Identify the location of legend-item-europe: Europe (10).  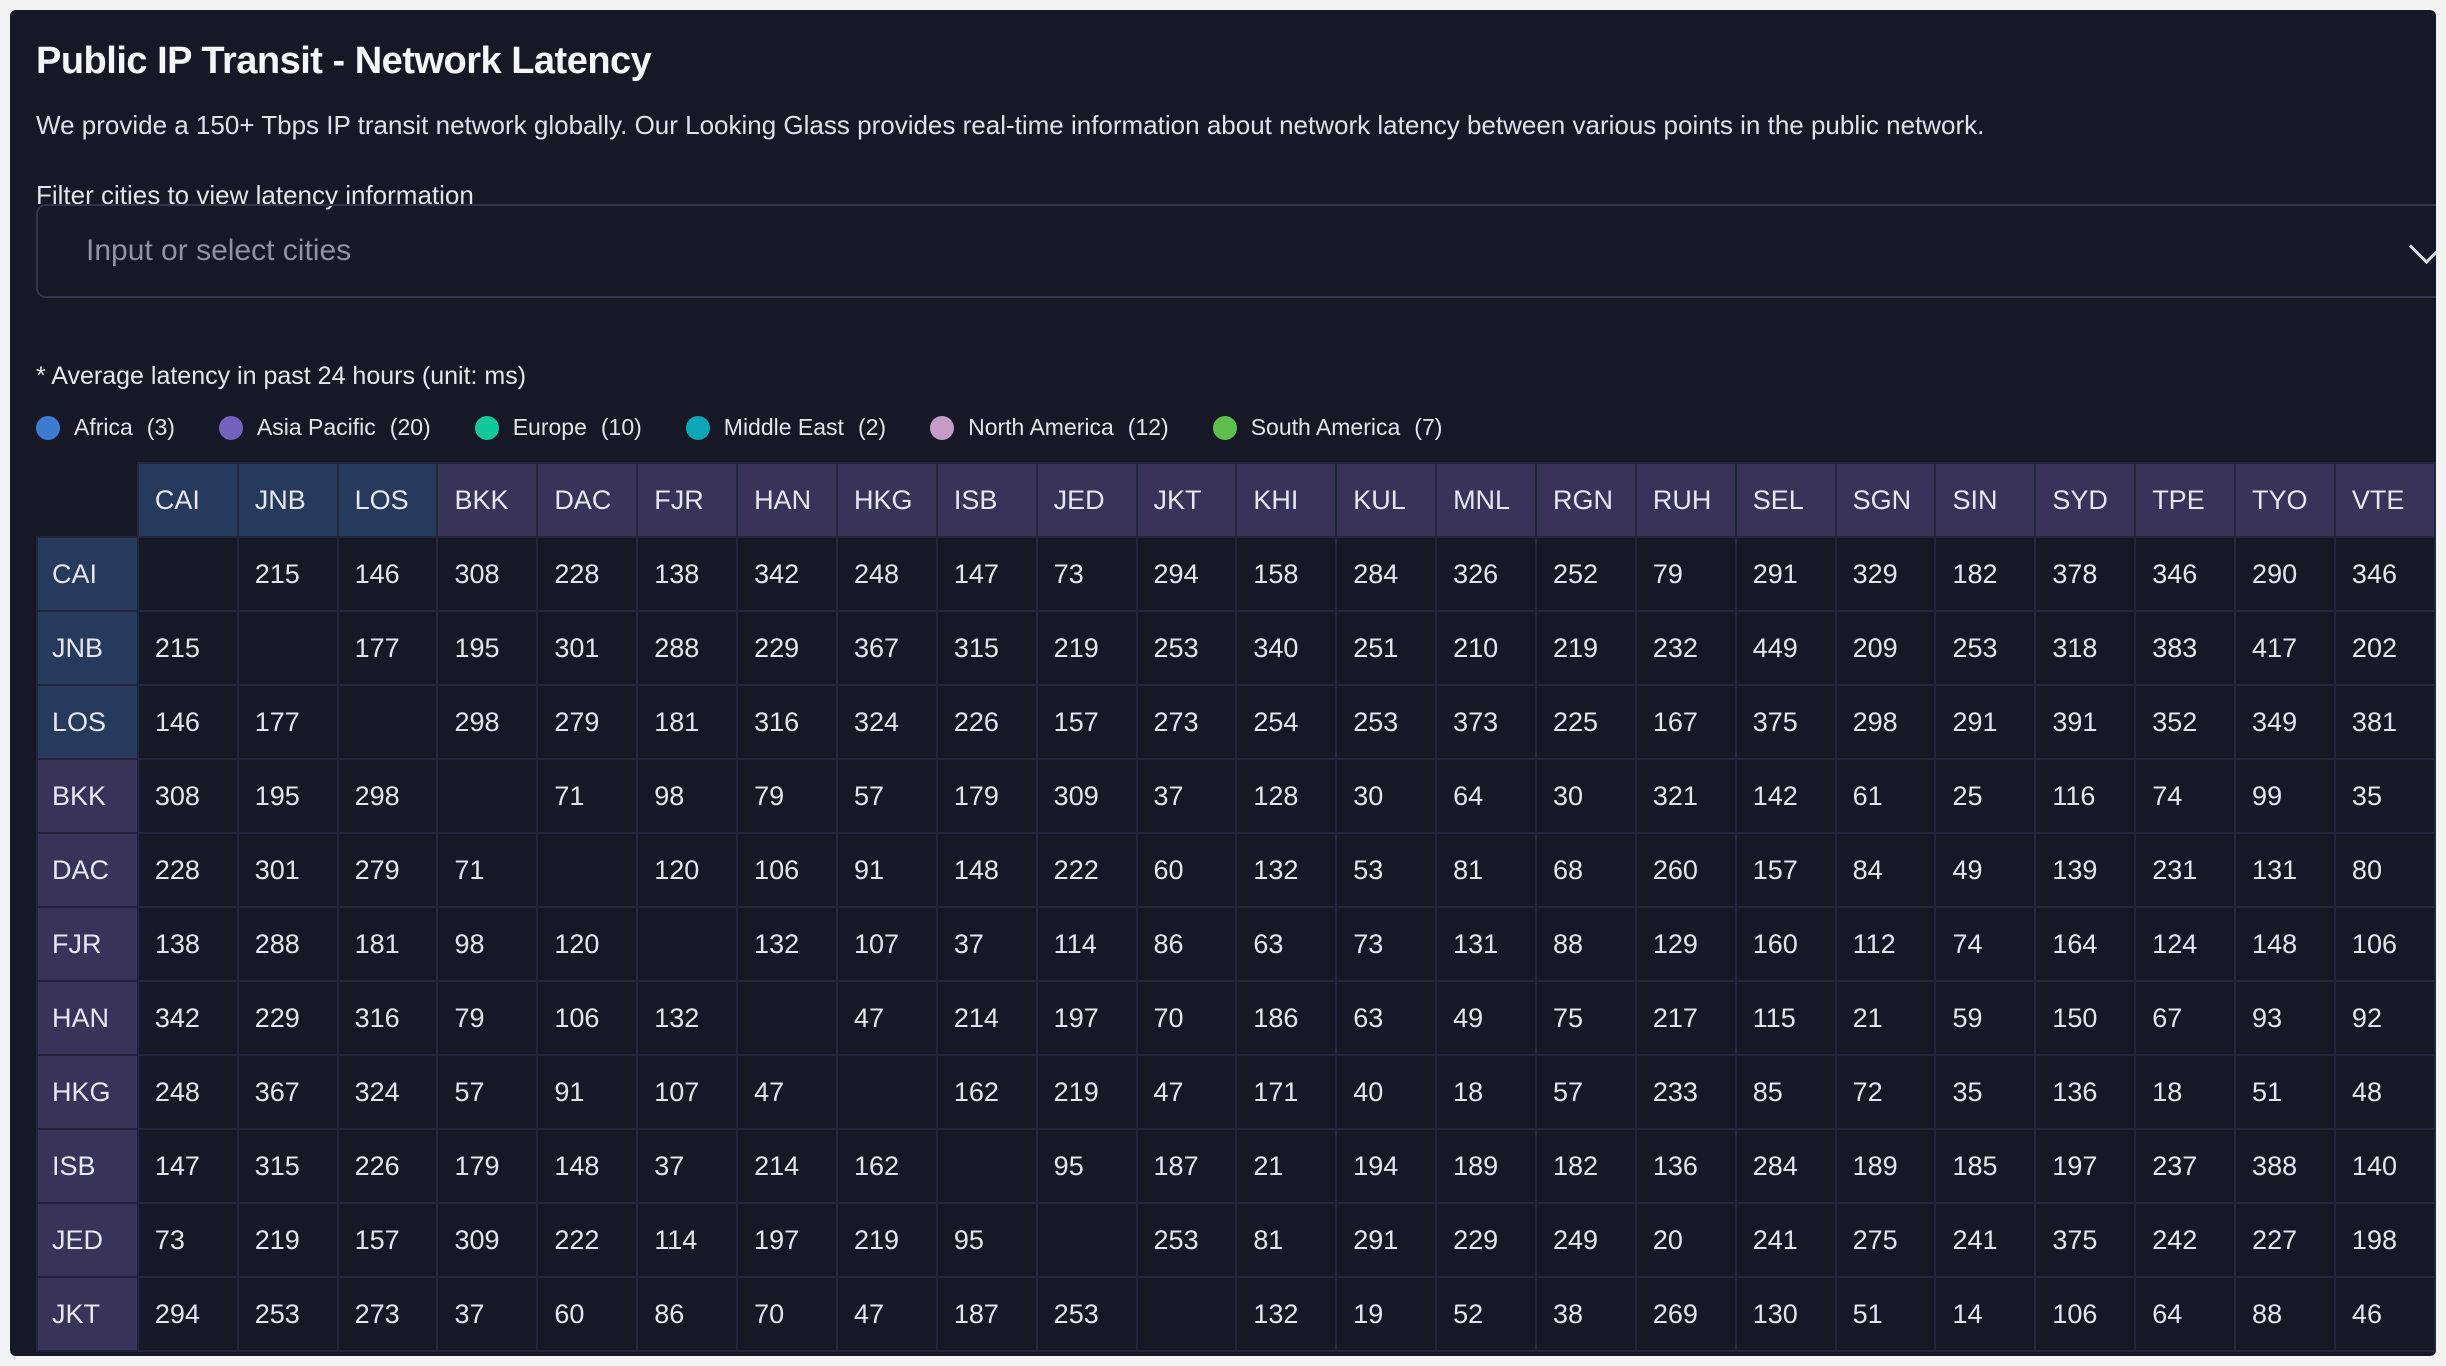
(558, 427).